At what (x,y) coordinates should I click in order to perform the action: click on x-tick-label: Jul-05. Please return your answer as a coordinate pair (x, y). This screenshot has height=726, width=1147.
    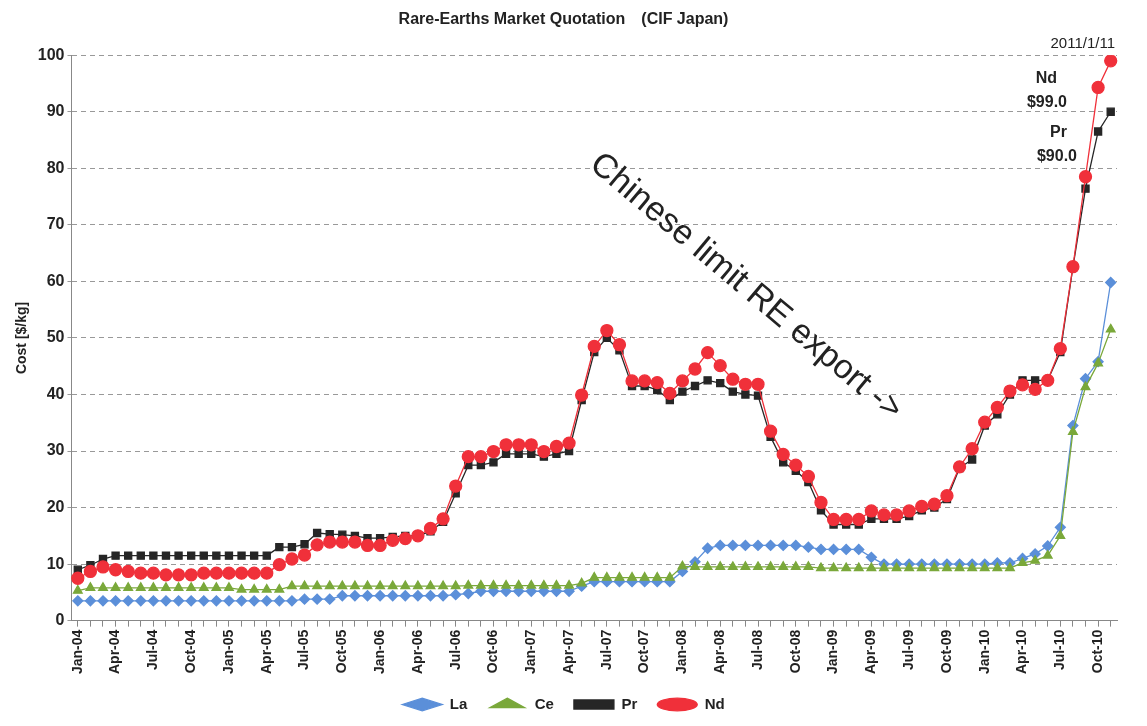
    Looking at the image, I should click on (303, 650).